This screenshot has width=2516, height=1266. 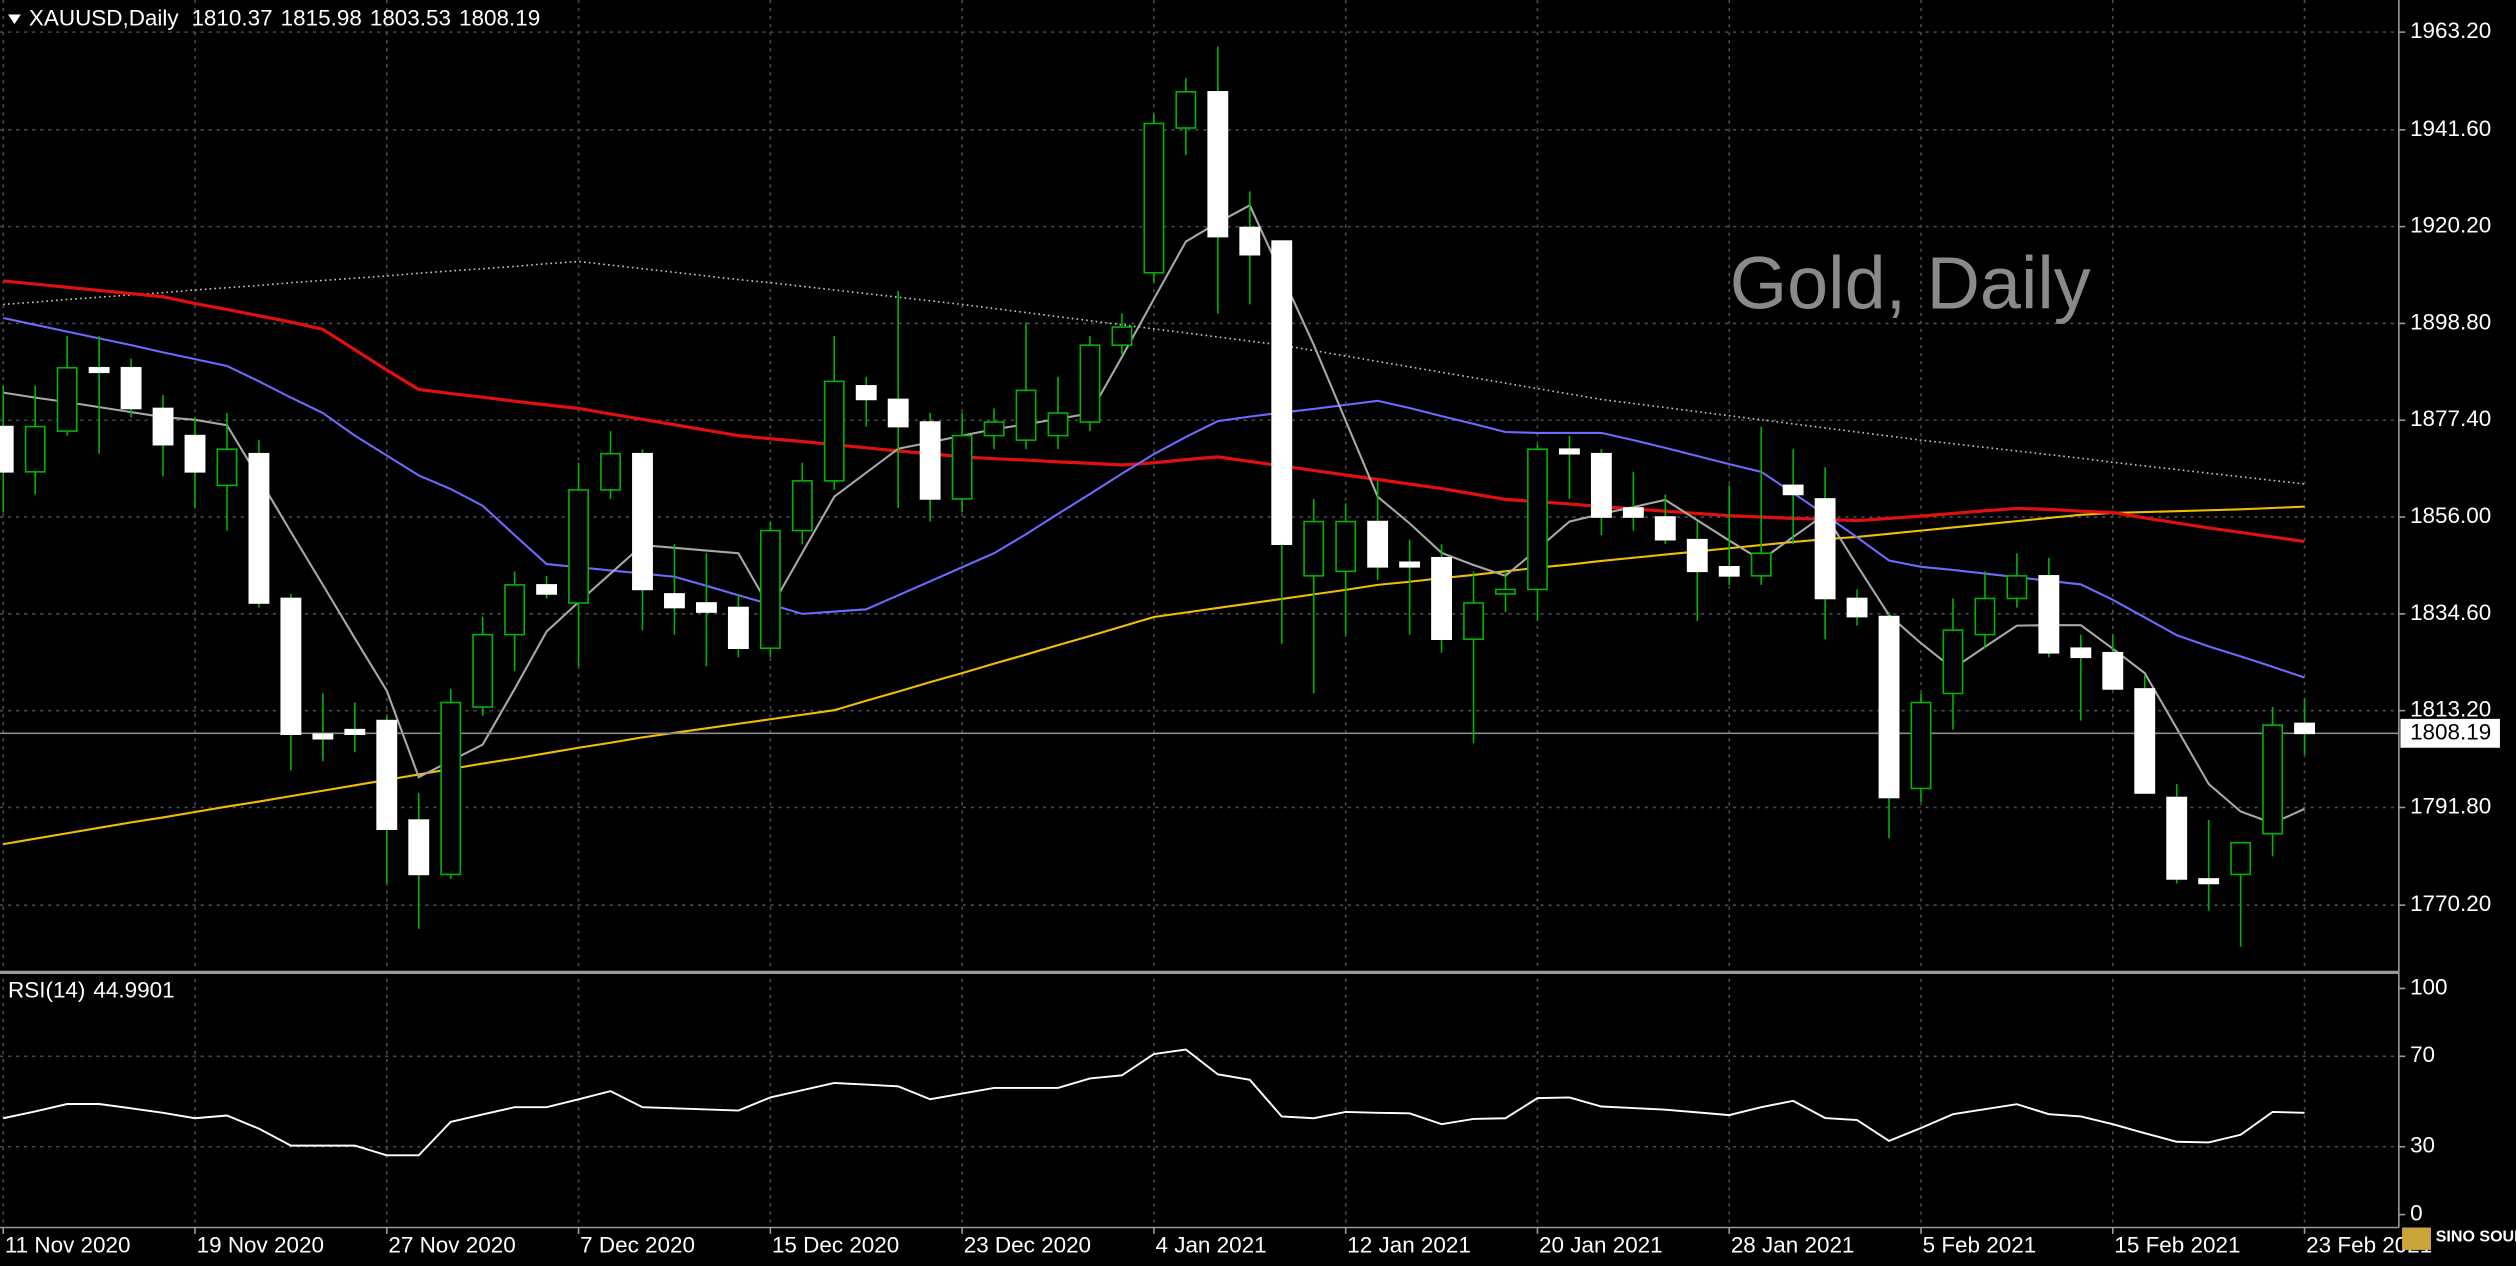 What do you see at coordinates (2450, 805) in the screenshot?
I see `y-tick-label: 1791.80` at bounding box center [2450, 805].